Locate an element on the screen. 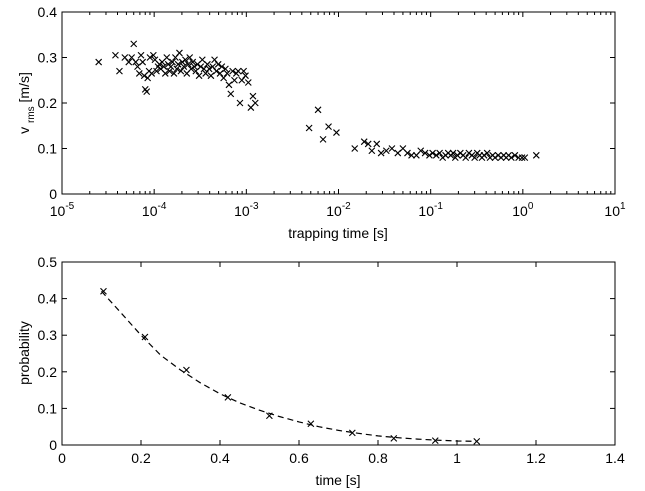  y-tick-label: 0.3 is located at coordinates (48, 335).